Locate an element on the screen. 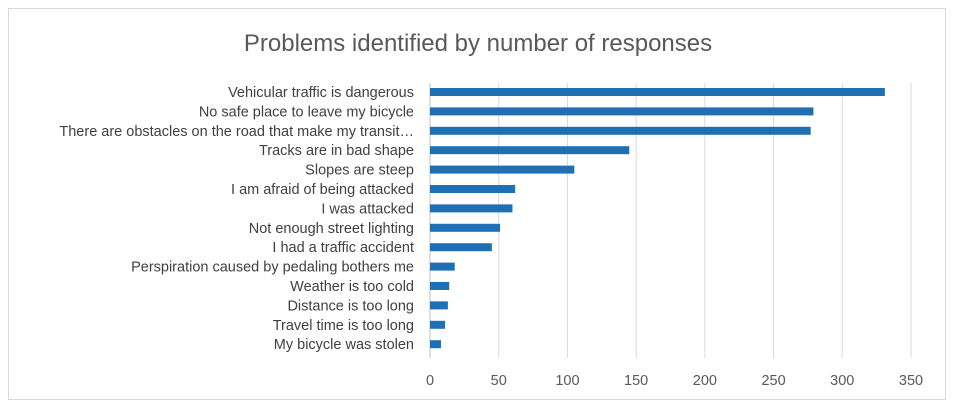  category-label: Slopes are steep is located at coordinates (359, 171).